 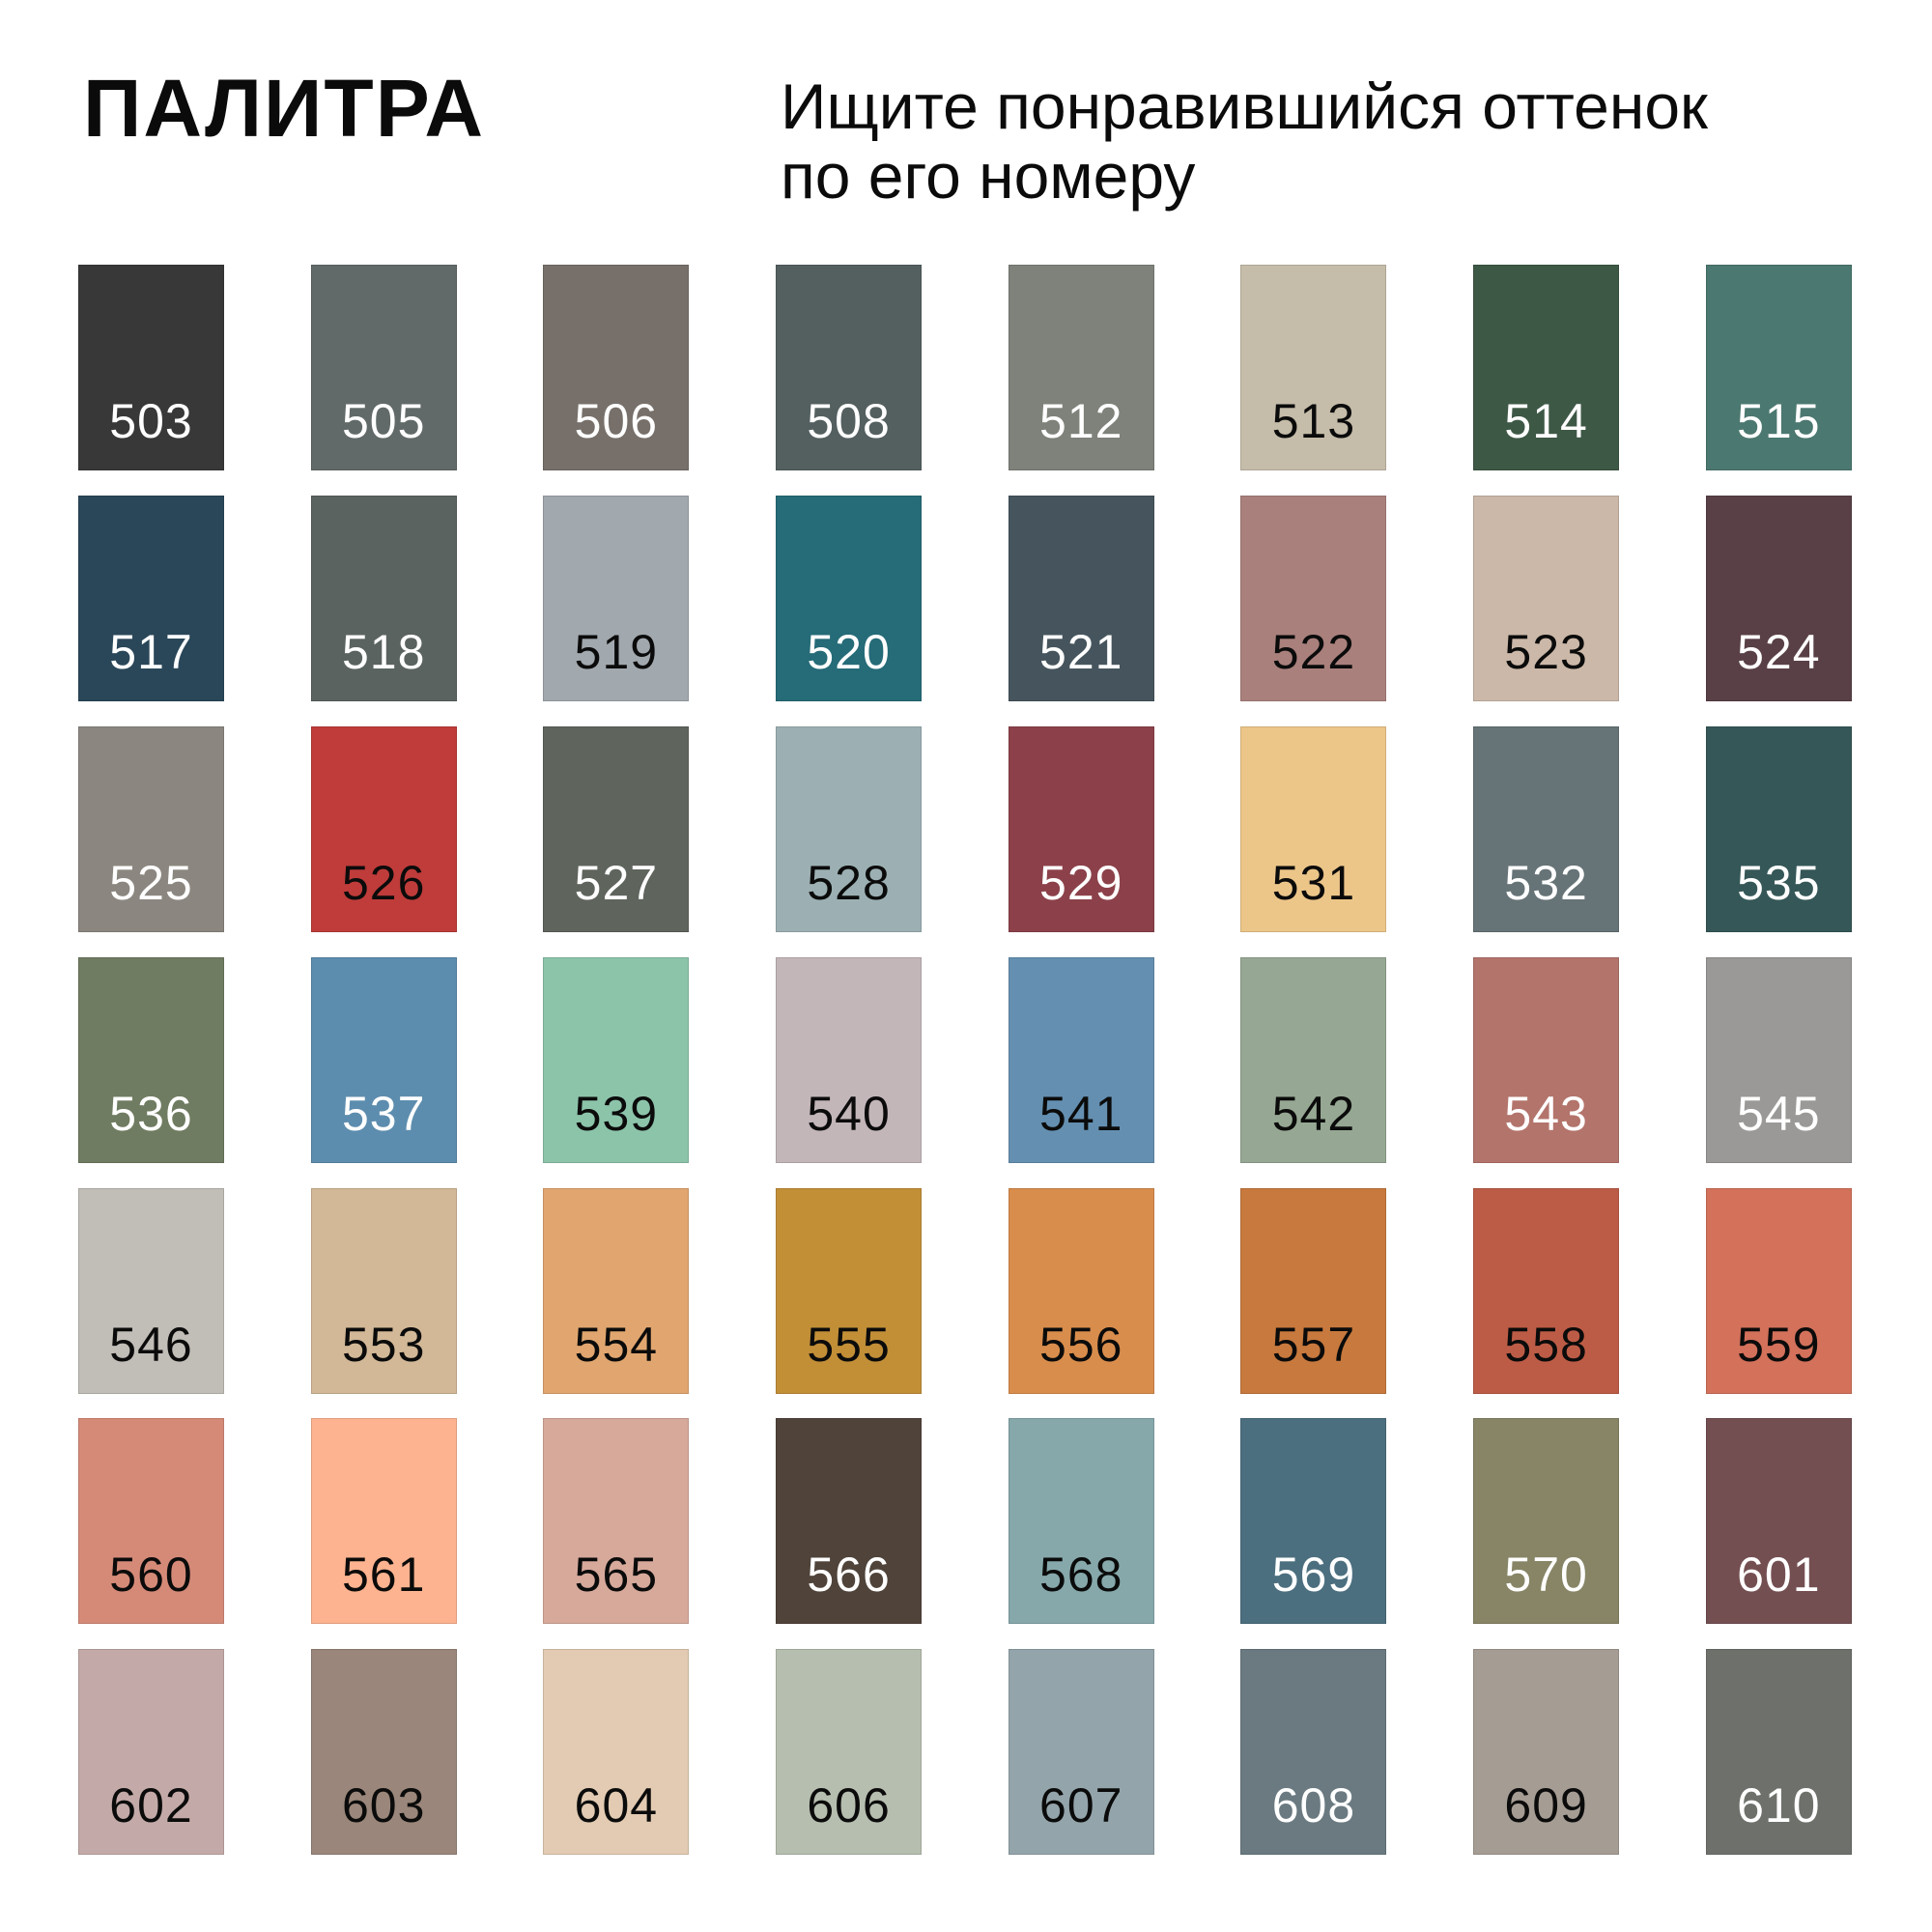 I want to click on color-swatch-566: 566, so click(x=849, y=1521).